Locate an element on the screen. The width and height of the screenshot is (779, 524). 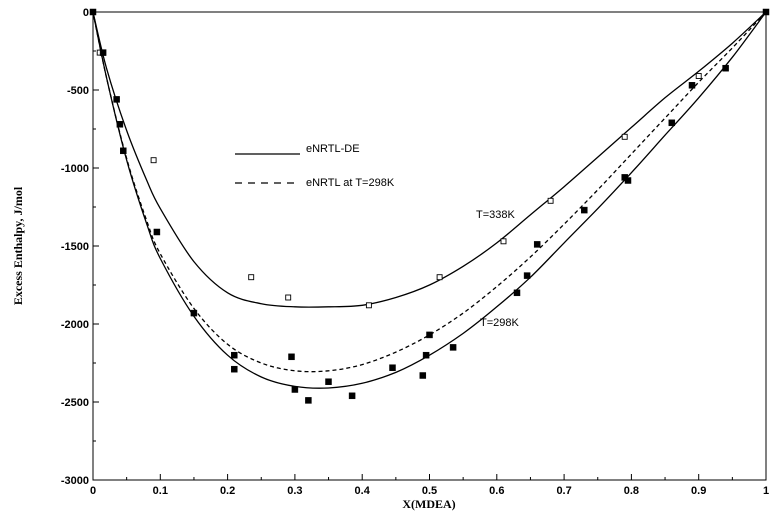
y-tick-label: -500 is located at coordinates (78, 91).